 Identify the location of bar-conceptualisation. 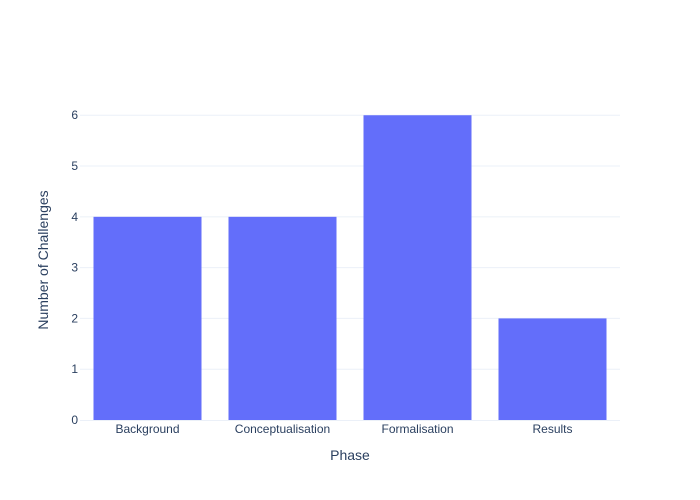
(282, 318).